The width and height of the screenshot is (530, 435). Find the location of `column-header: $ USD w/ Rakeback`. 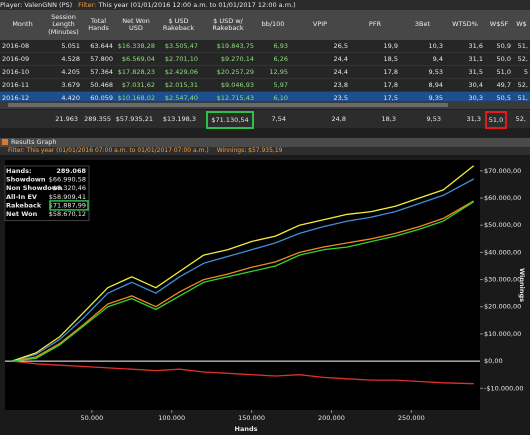

column-header: $ USD w/ Rakeback is located at coordinates (228, 25).